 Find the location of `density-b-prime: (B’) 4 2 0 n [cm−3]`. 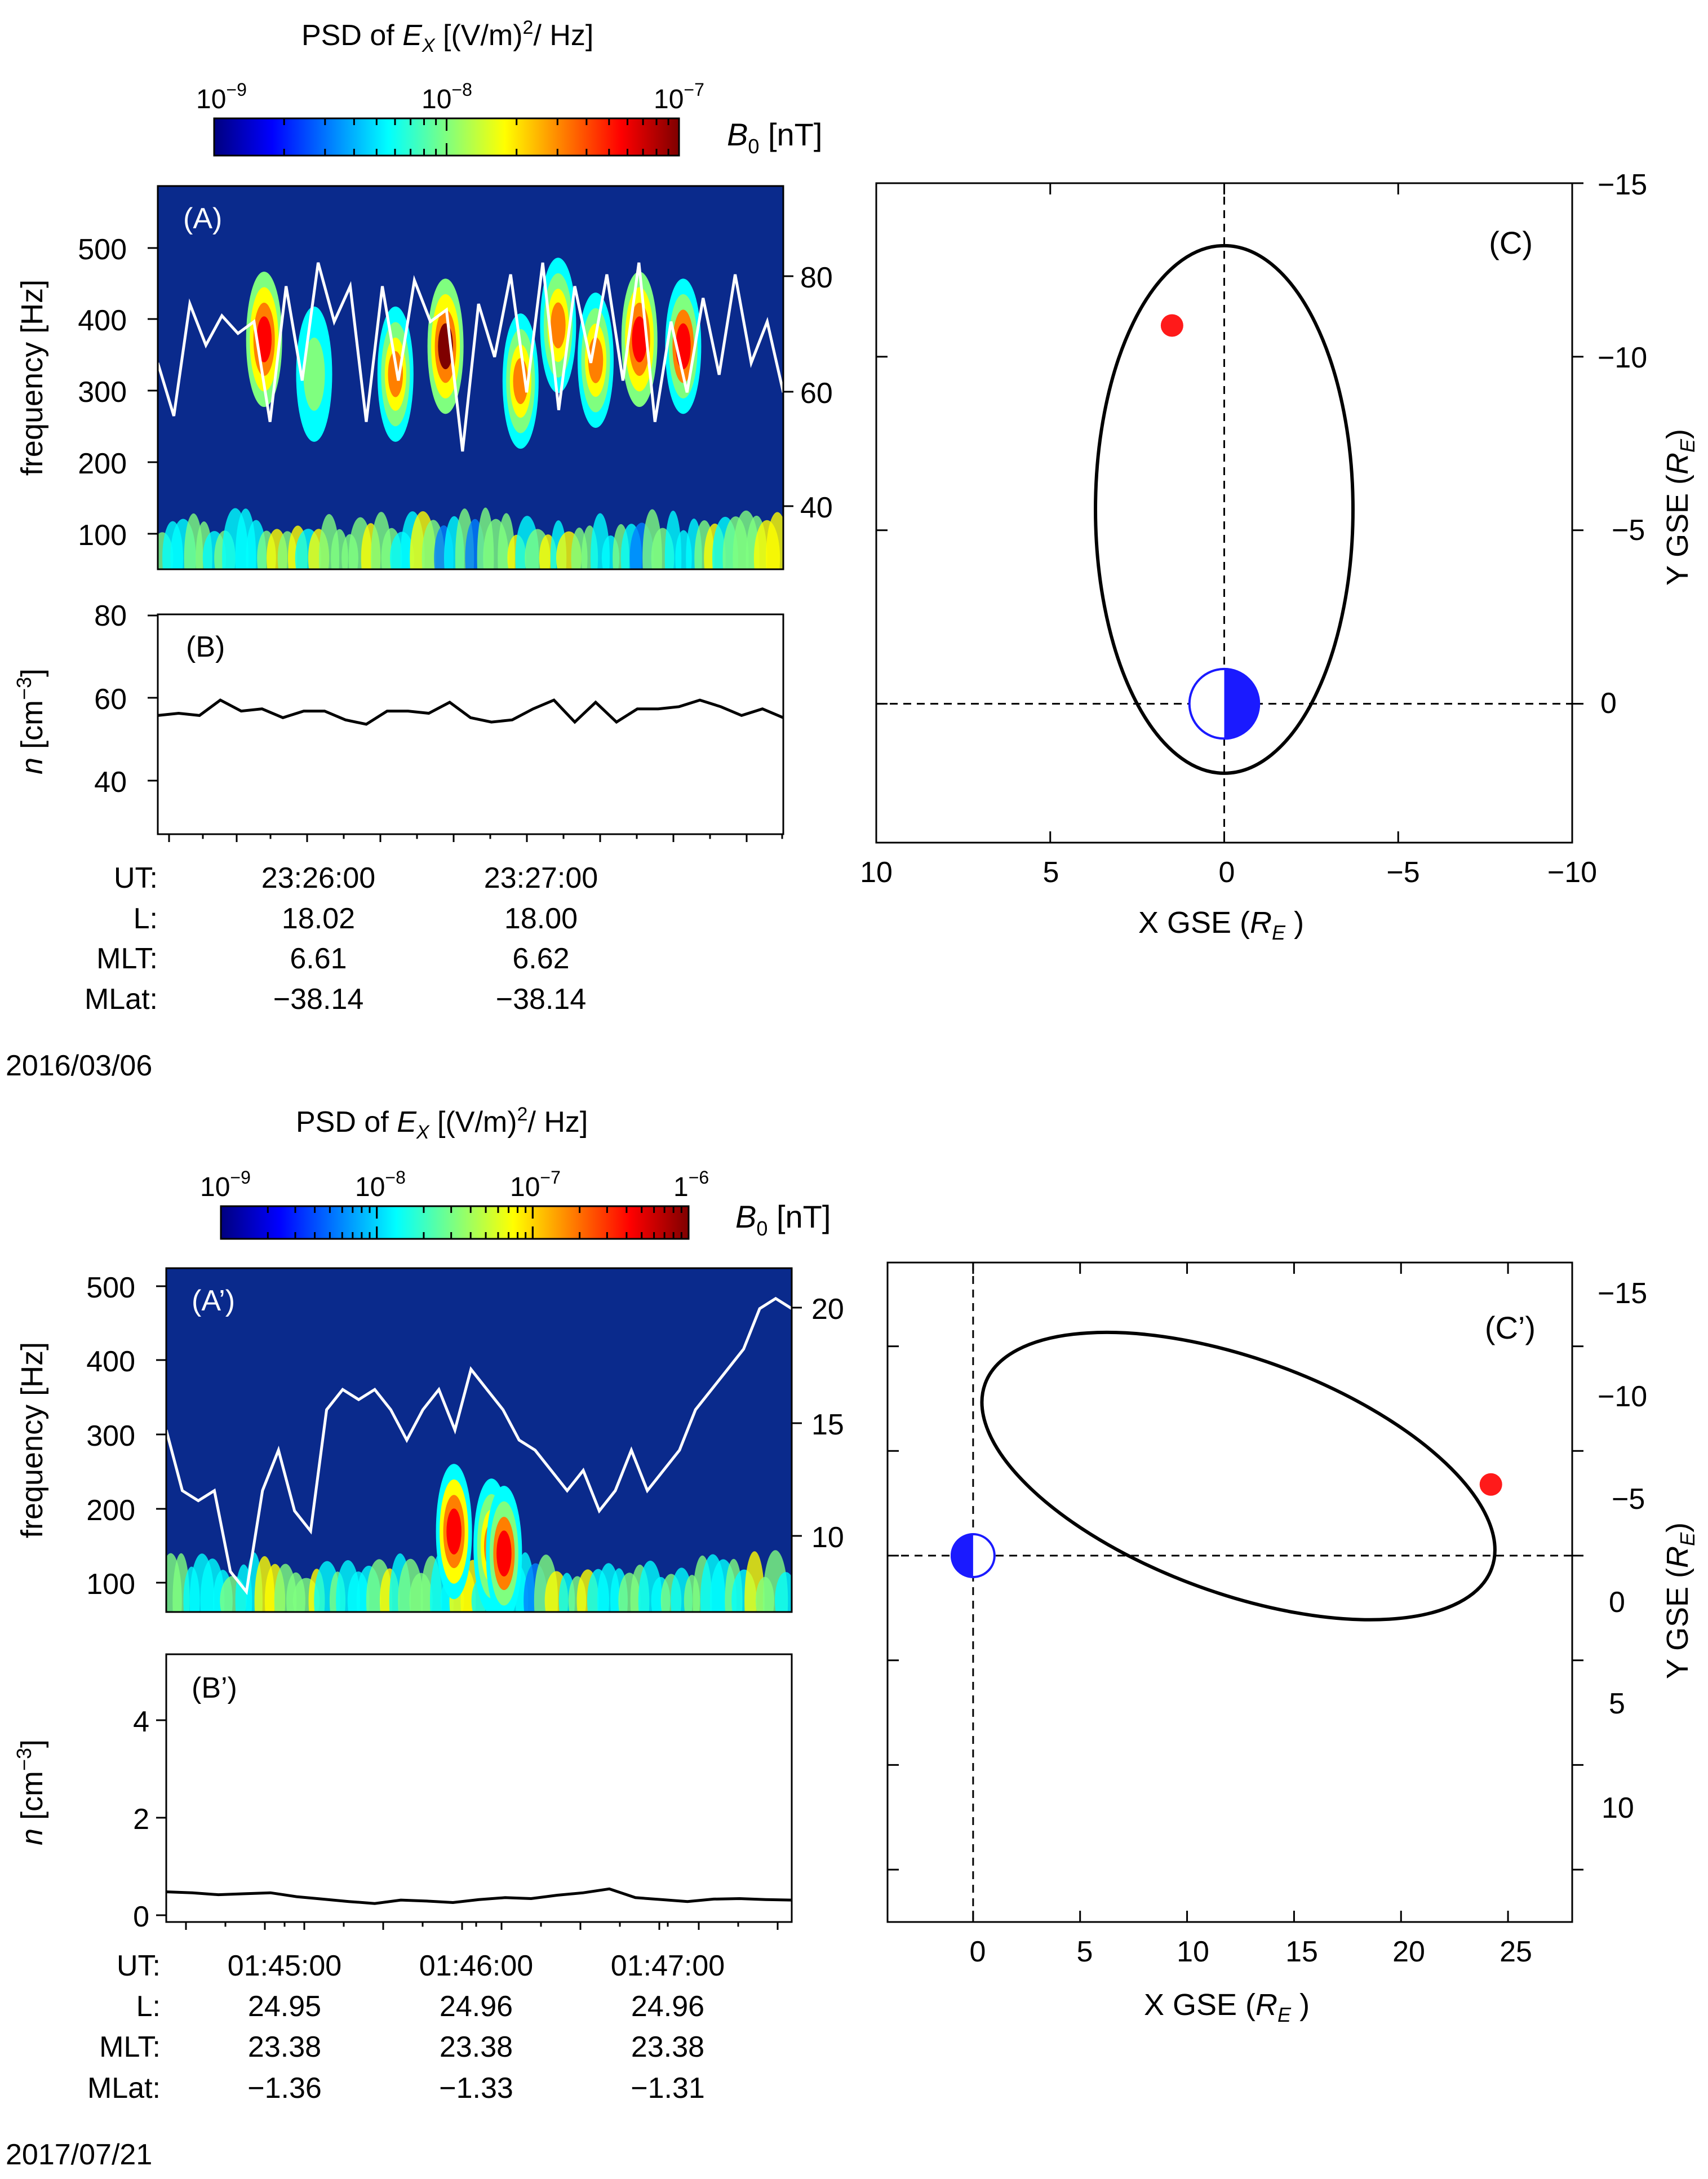

density-b-prime: (B’) 4 2 0 n [cm−3] is located at coordinates (402, 1793).